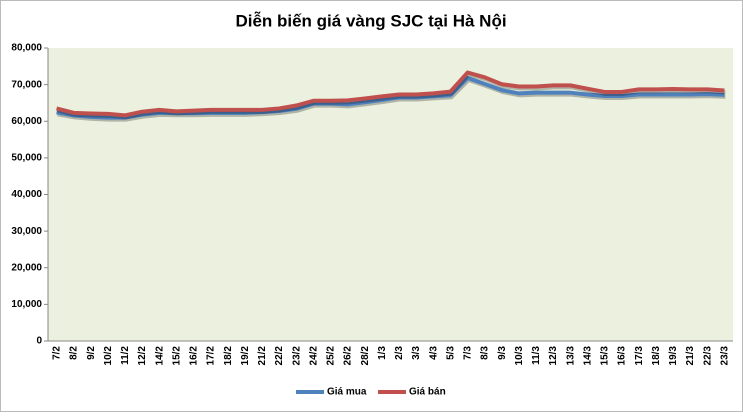  I want to click on x-tick-label: 11/3, so click(536, 355).